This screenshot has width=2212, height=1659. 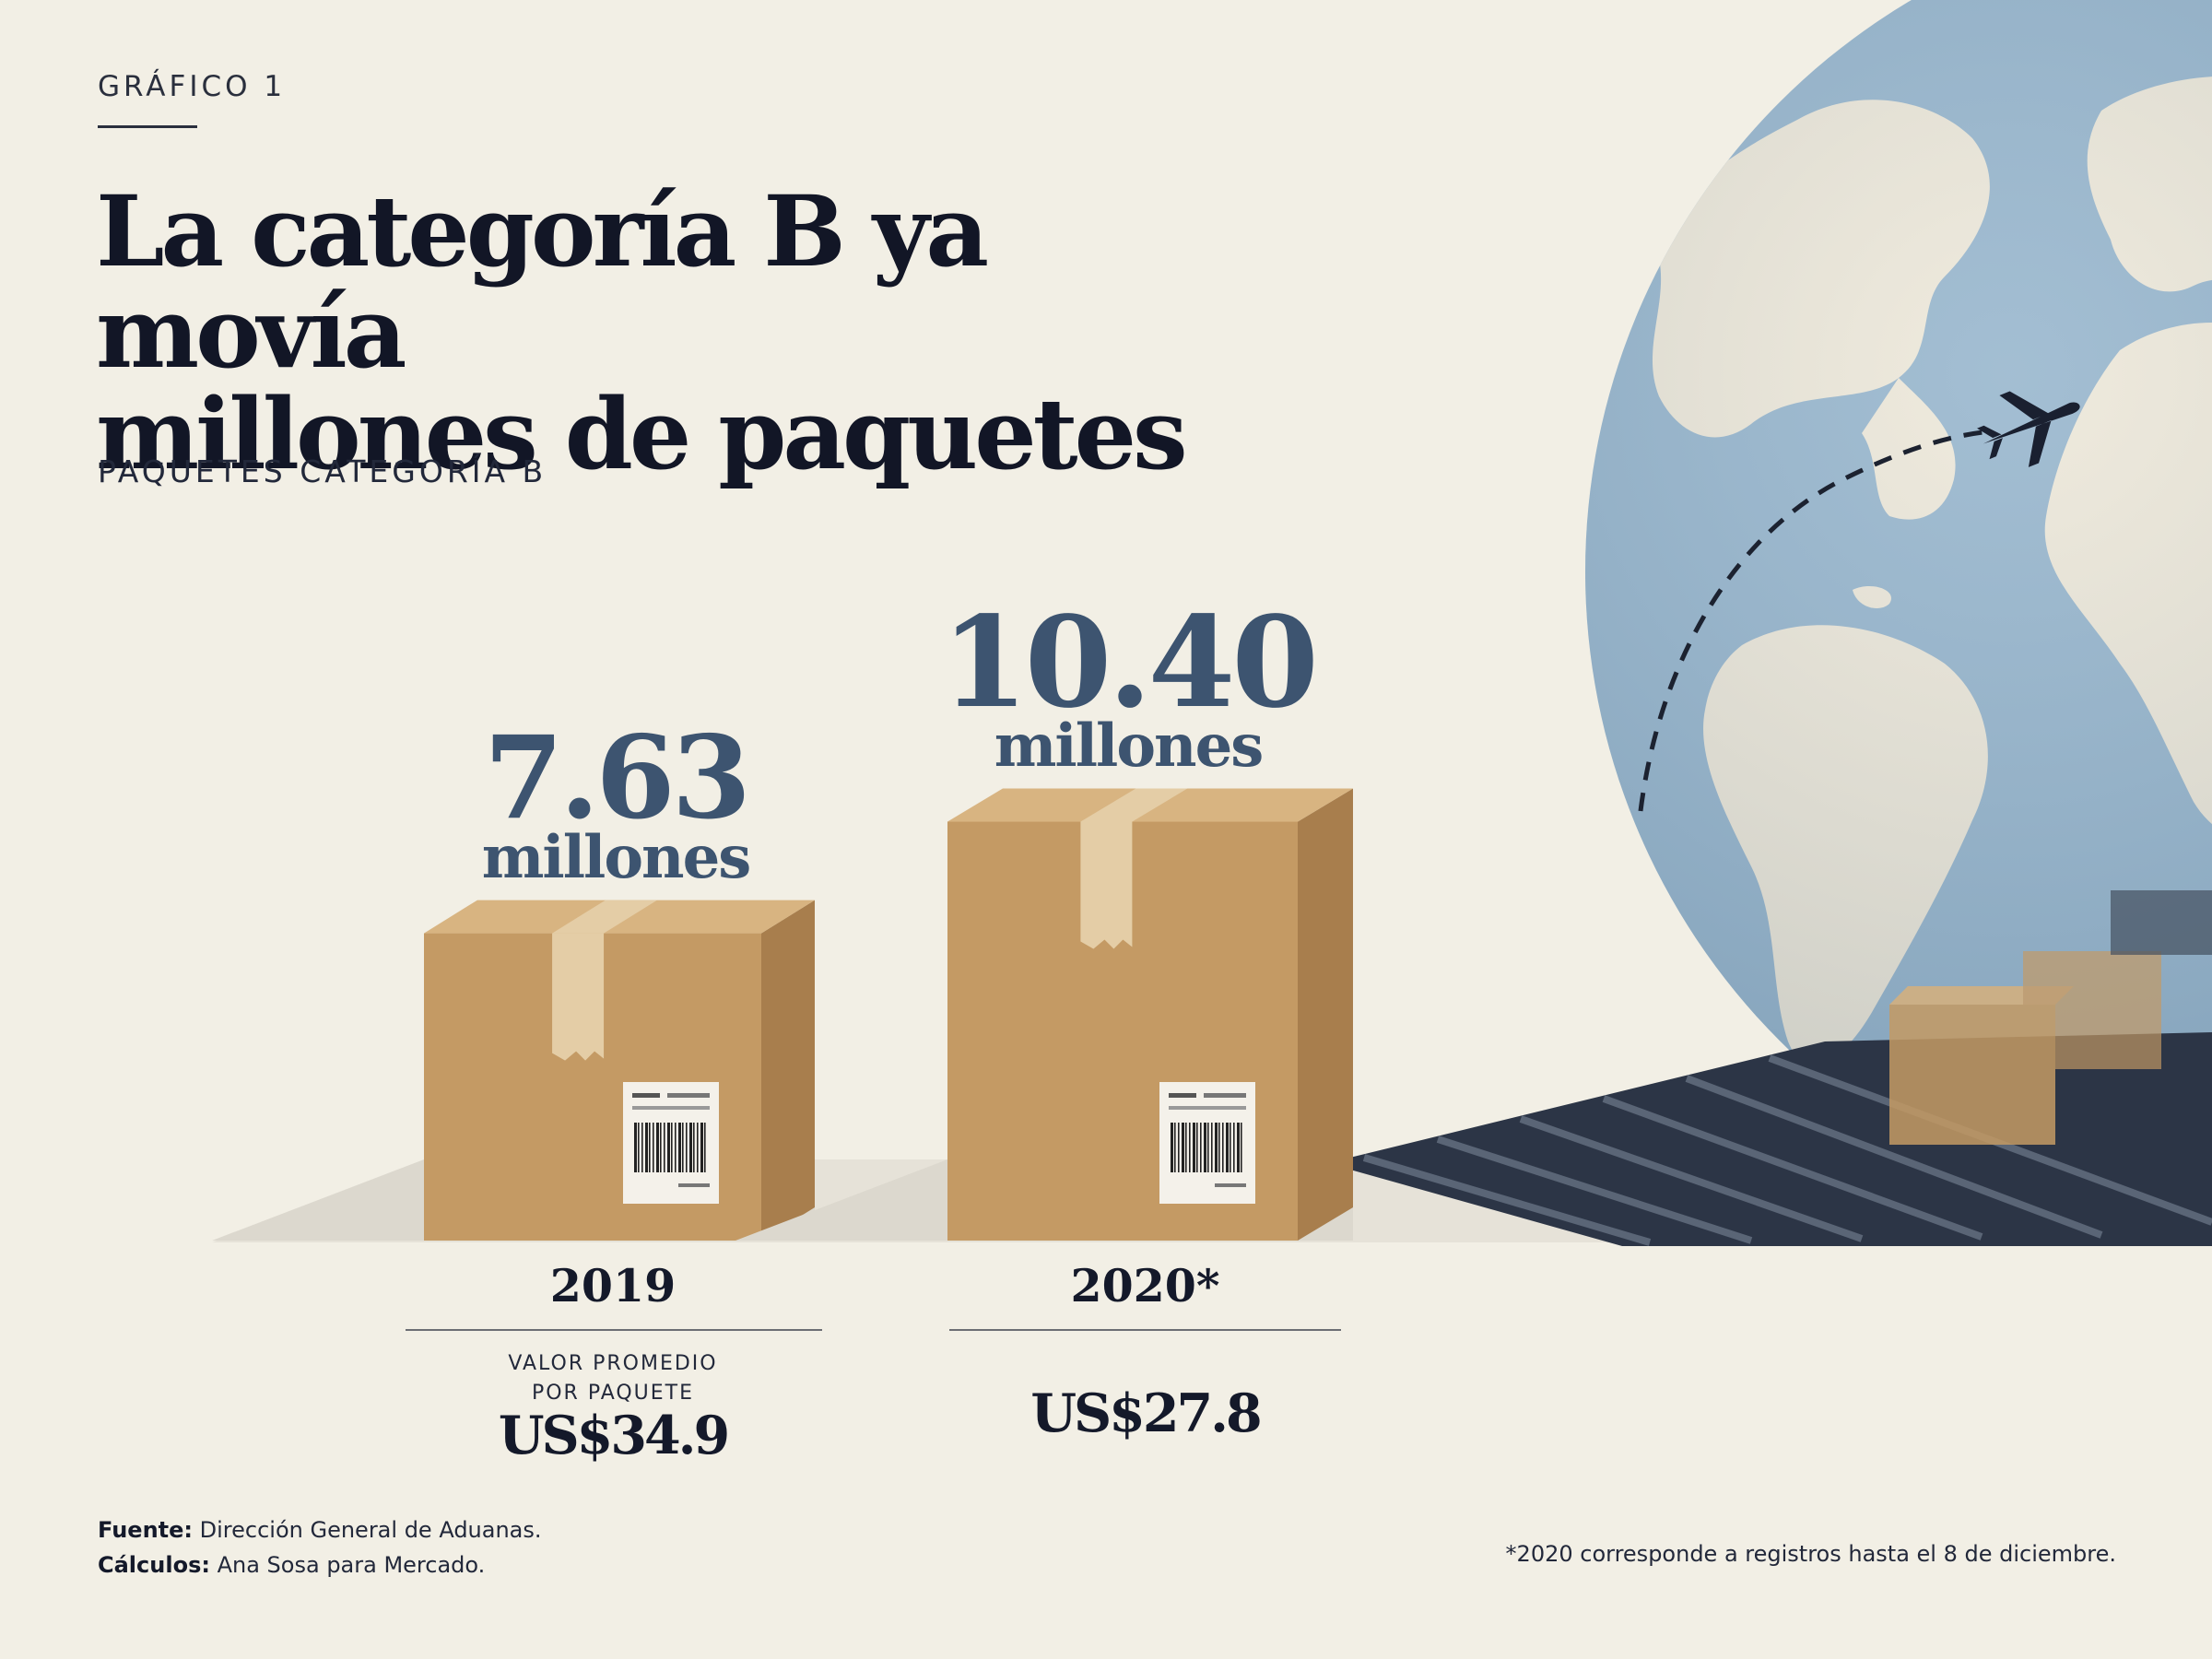 I want to click on avg-value-label: VALOR PROMEDIO POR PAQUETE, so click(x=613, y=1378).